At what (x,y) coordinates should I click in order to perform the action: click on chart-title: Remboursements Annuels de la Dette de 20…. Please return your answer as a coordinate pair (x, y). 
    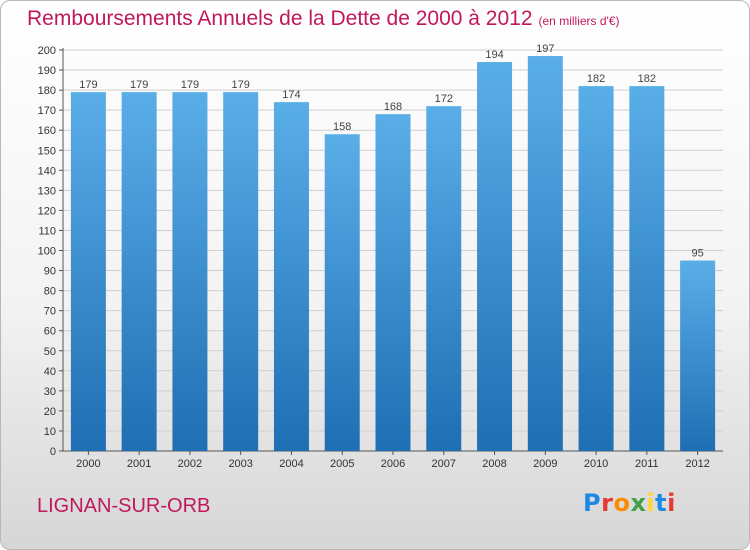
    Looking at the image, I should click on (323, 19).